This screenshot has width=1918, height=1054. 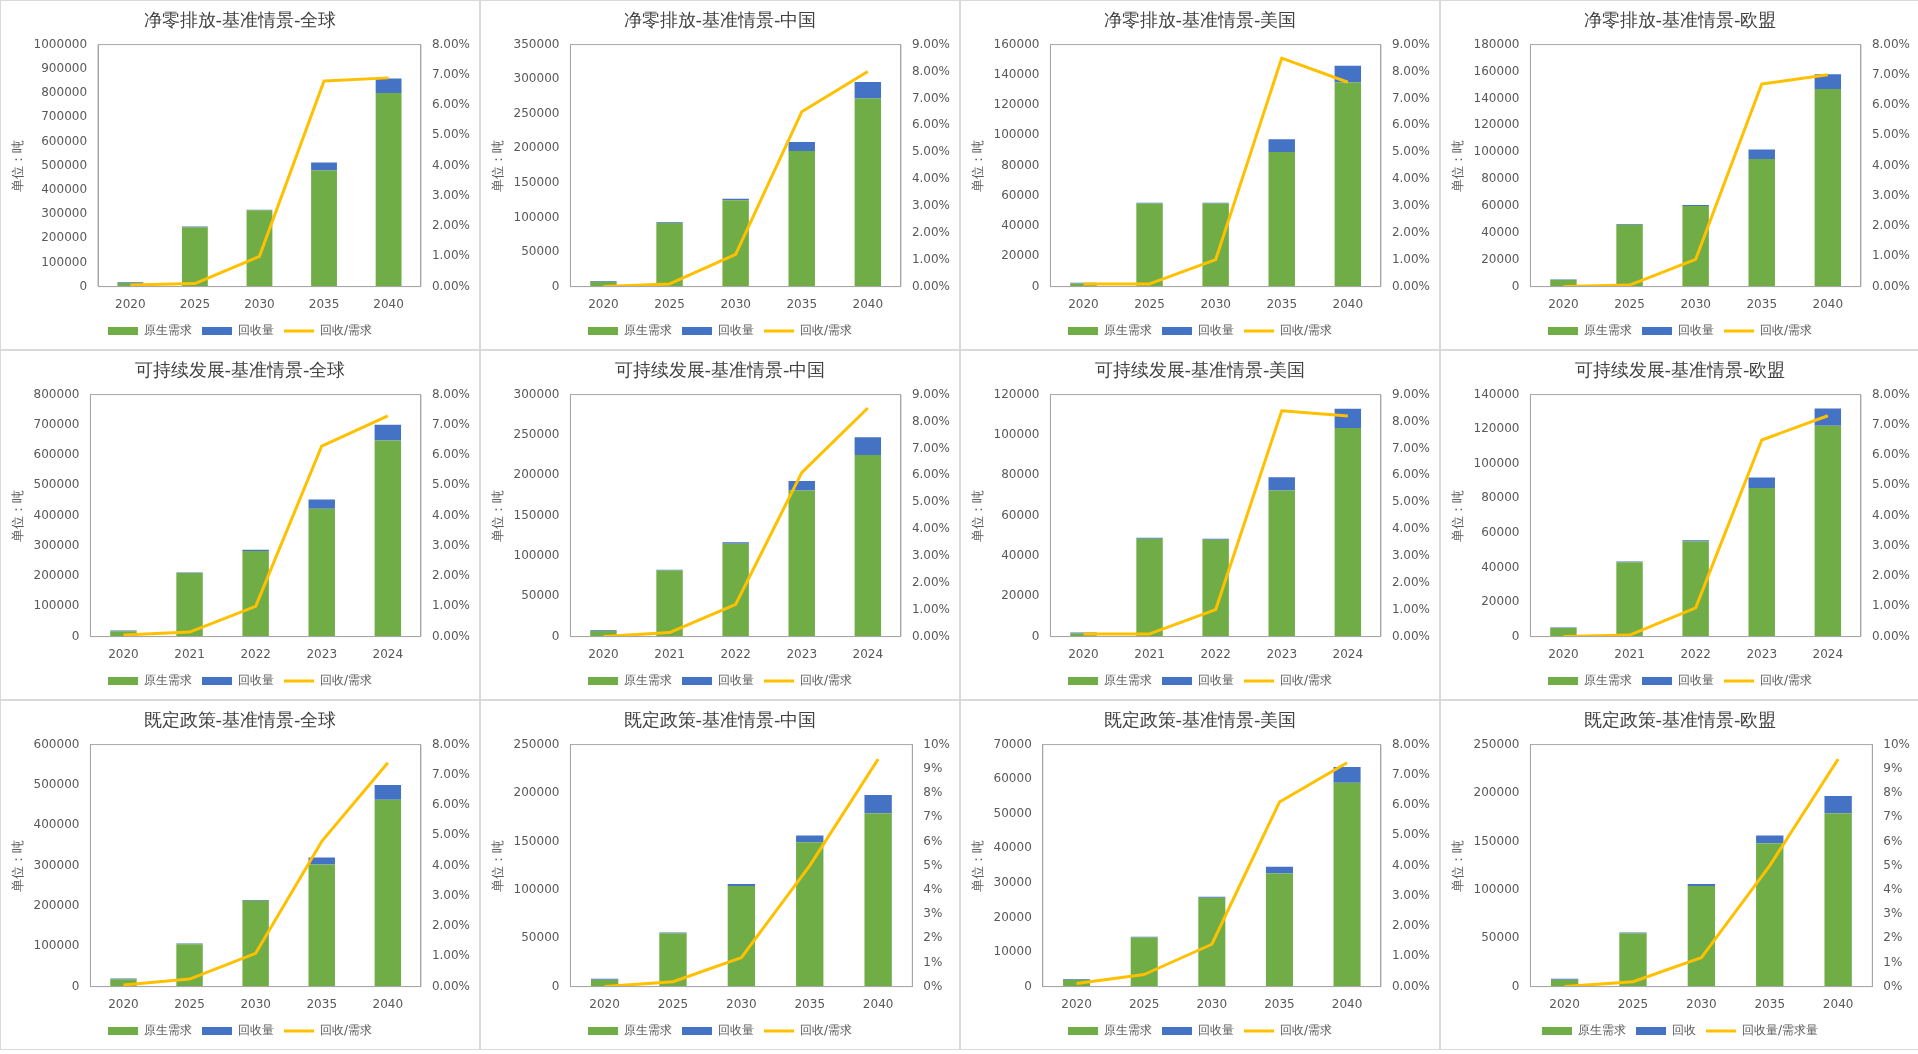 What do you see at coordinates (56, 824) in the screenshot?
I see `y-tick-label: 400000` at bounding box center [56, 824].